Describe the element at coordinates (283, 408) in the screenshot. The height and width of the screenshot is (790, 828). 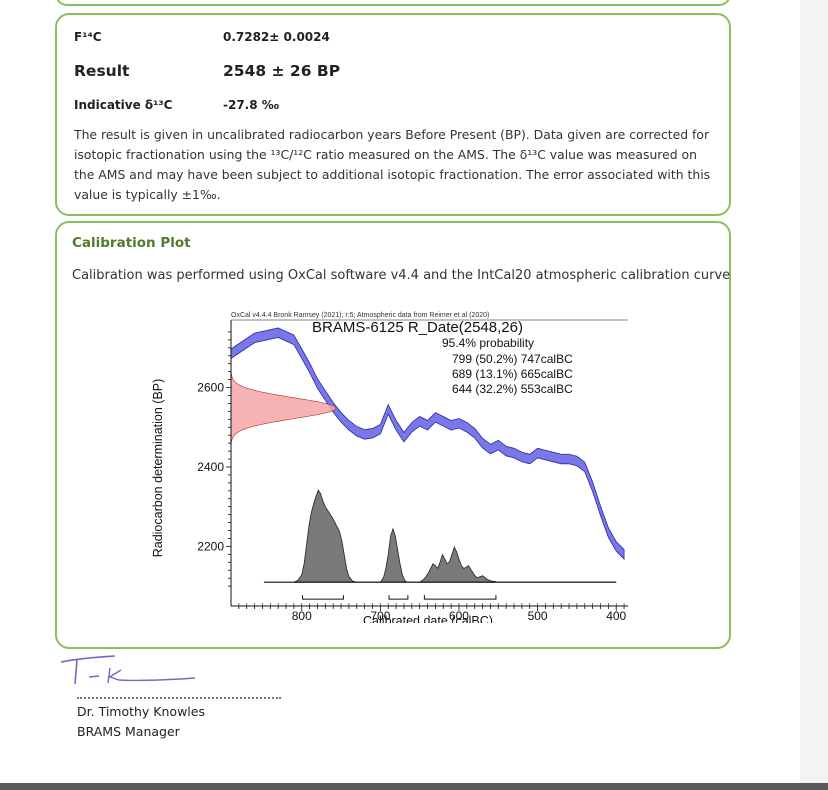
I see `measurement-distribution` at that location.